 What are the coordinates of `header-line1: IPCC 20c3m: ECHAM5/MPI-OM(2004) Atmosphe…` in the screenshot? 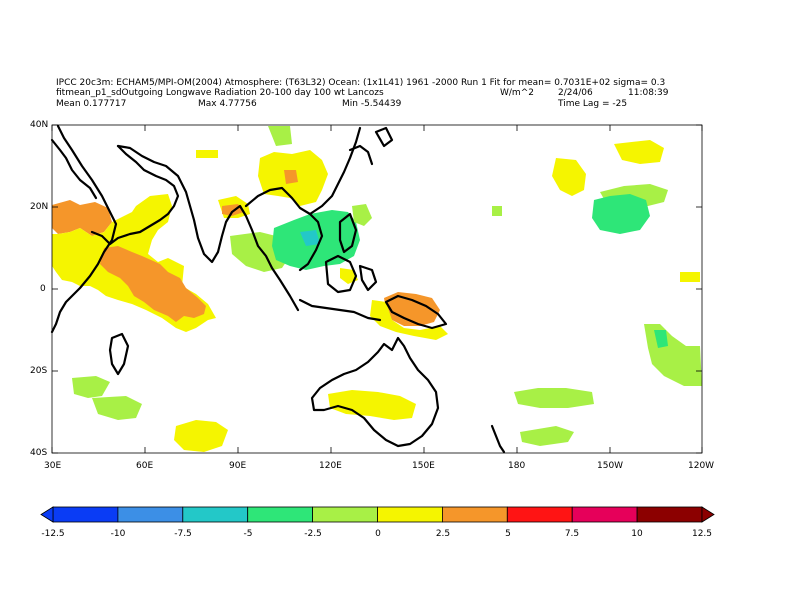 It's located at (361, 83).